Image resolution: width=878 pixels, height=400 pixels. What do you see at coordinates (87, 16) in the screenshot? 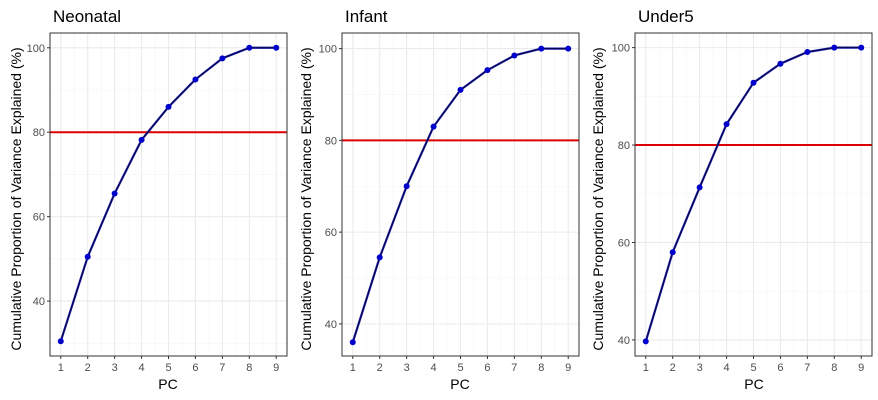
I see `panel-title: Neonatal` at bounding box center [87, 16].